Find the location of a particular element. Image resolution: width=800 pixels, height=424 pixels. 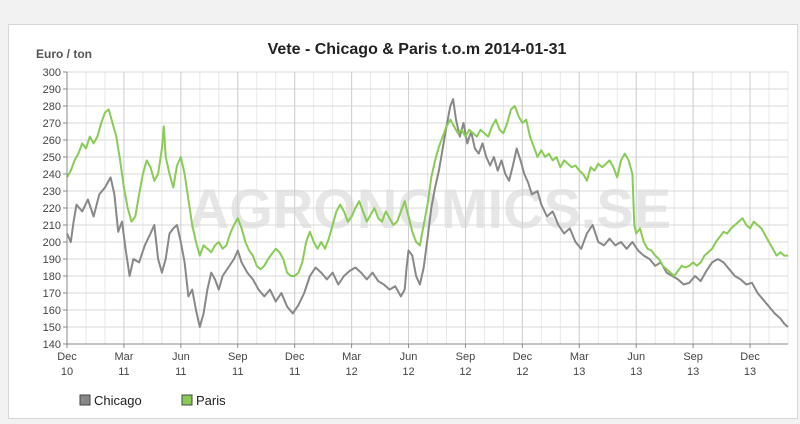

legend-item-paris: Paris is located at coordinates (203, 400).